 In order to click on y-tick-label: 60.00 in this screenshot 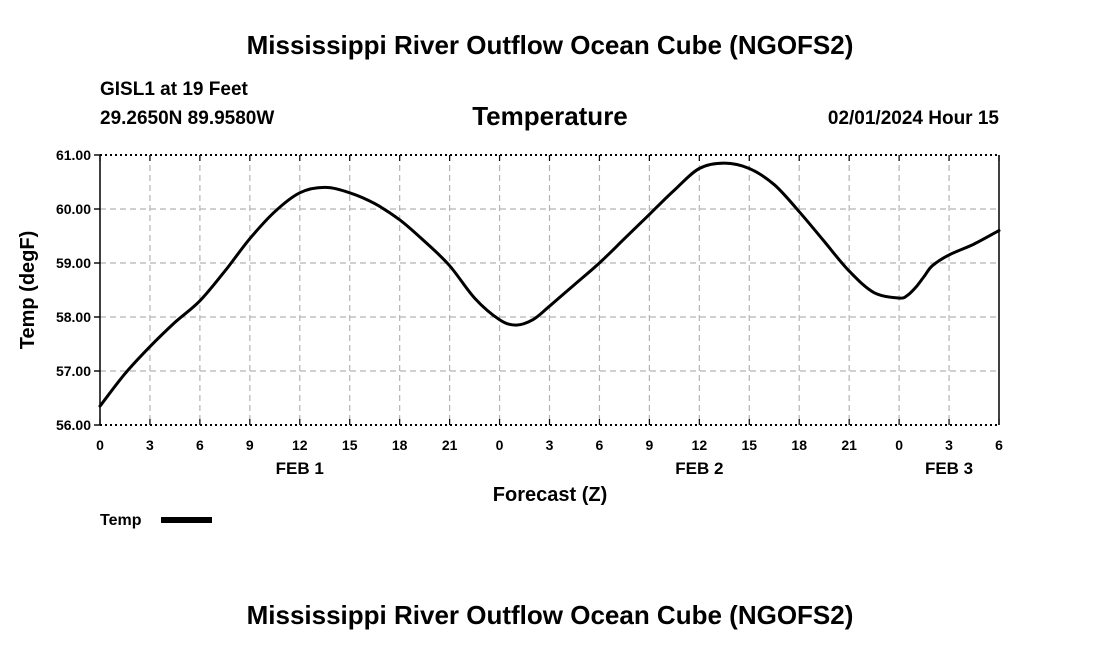, I will do `click(73, 209)`.